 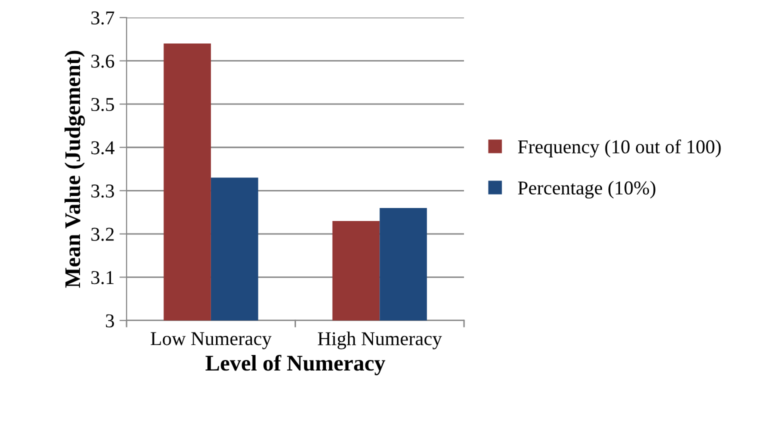 I want to click on y-tick-label: 3.3, so click(x=102, y=191).